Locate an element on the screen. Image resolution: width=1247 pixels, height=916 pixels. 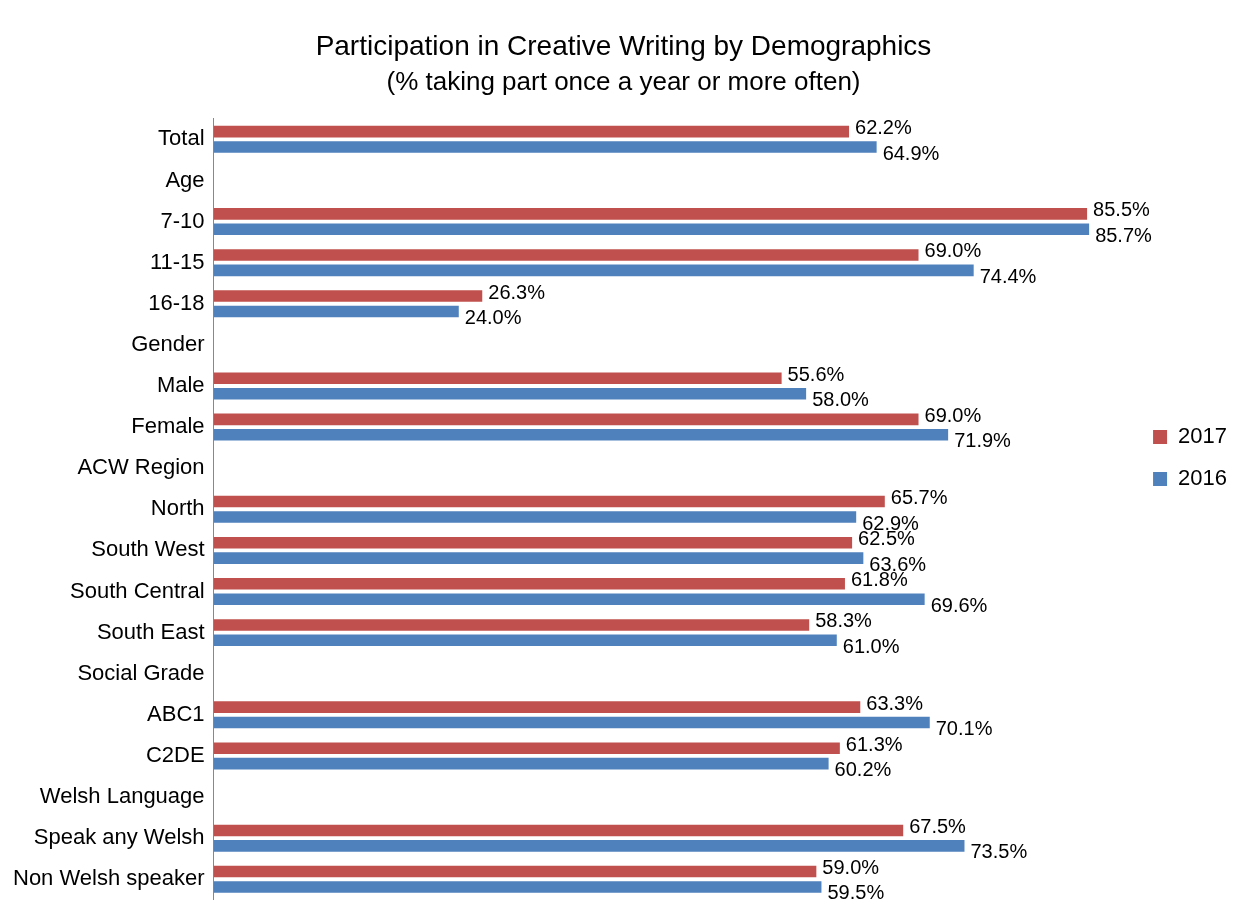
y-tick-label: Age is located at coordinates (185, 179).